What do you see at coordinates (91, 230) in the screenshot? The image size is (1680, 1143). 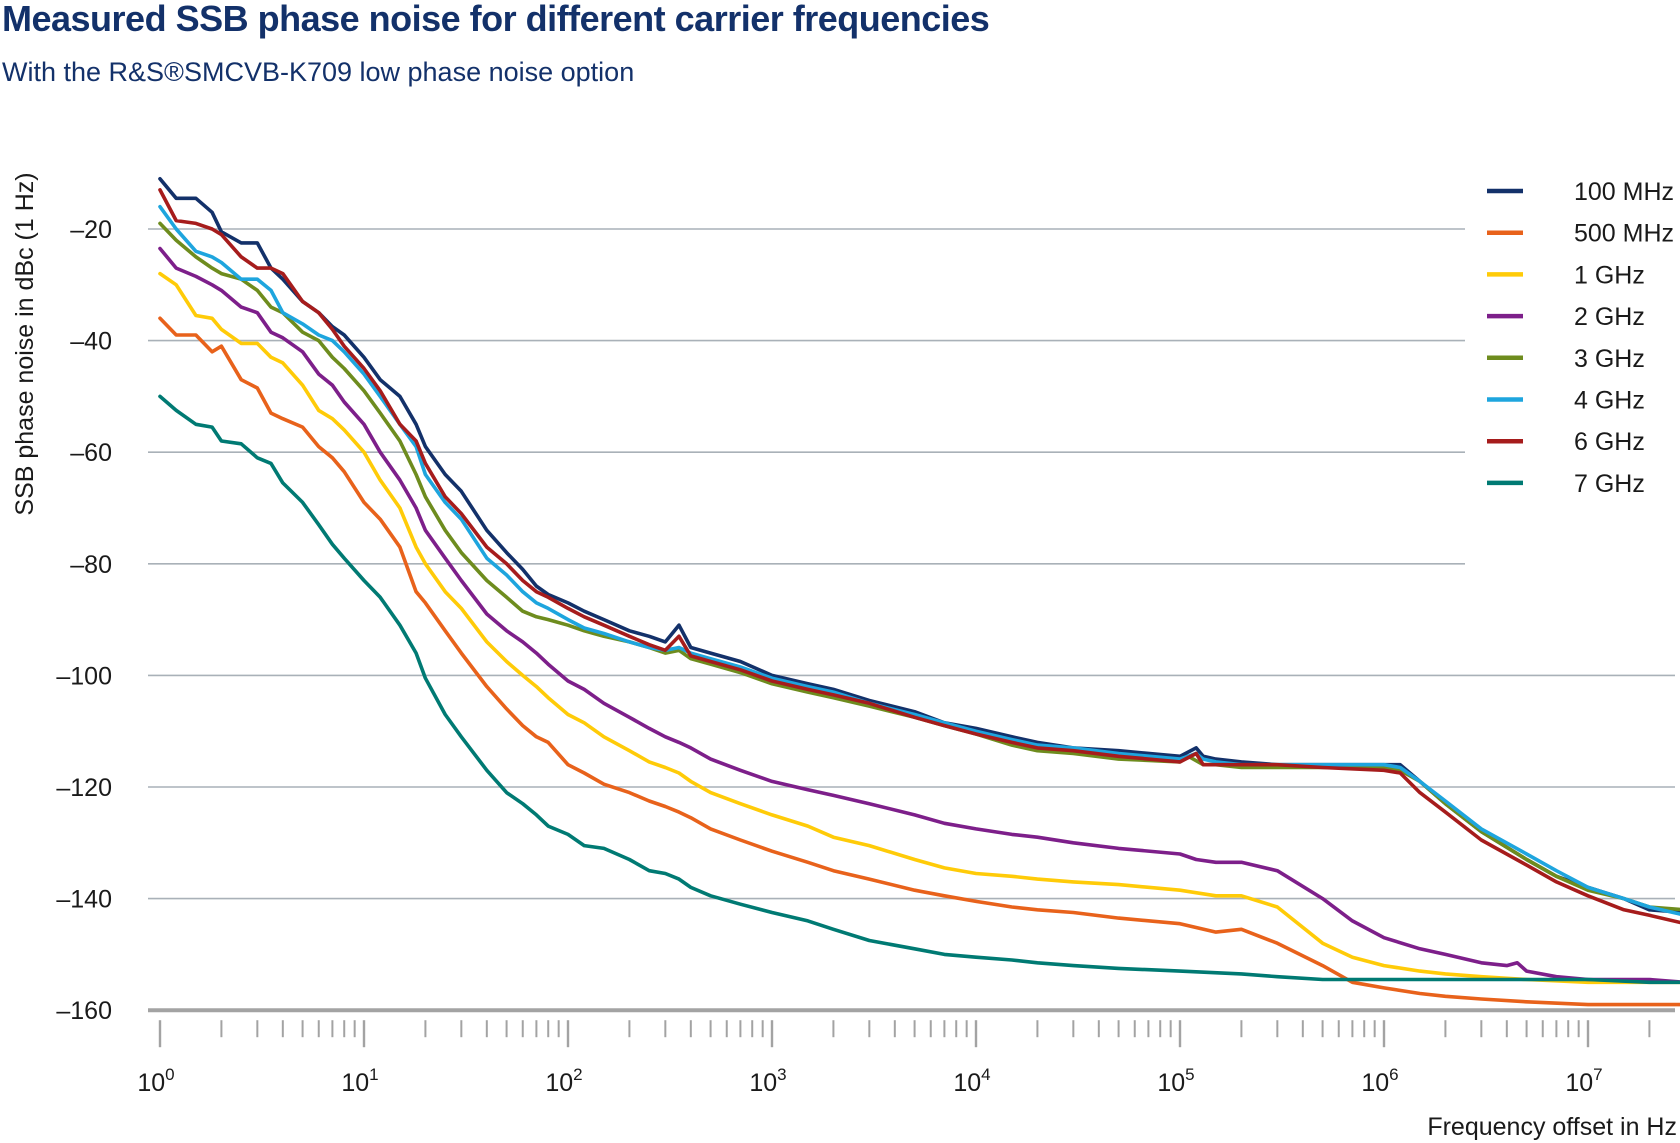 I see `y-tick-label: –20` at bounding box center [91, 230].